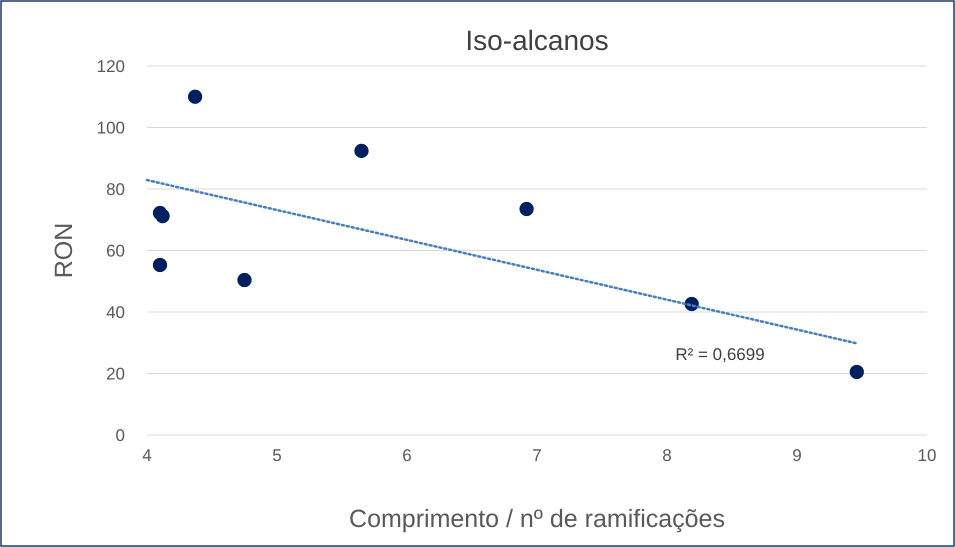 The width and height of the screenshot is (955, 547). Describe the element at coordinates (667, 455) in the screenshot. I see `x-tick-label: 8` at that location.